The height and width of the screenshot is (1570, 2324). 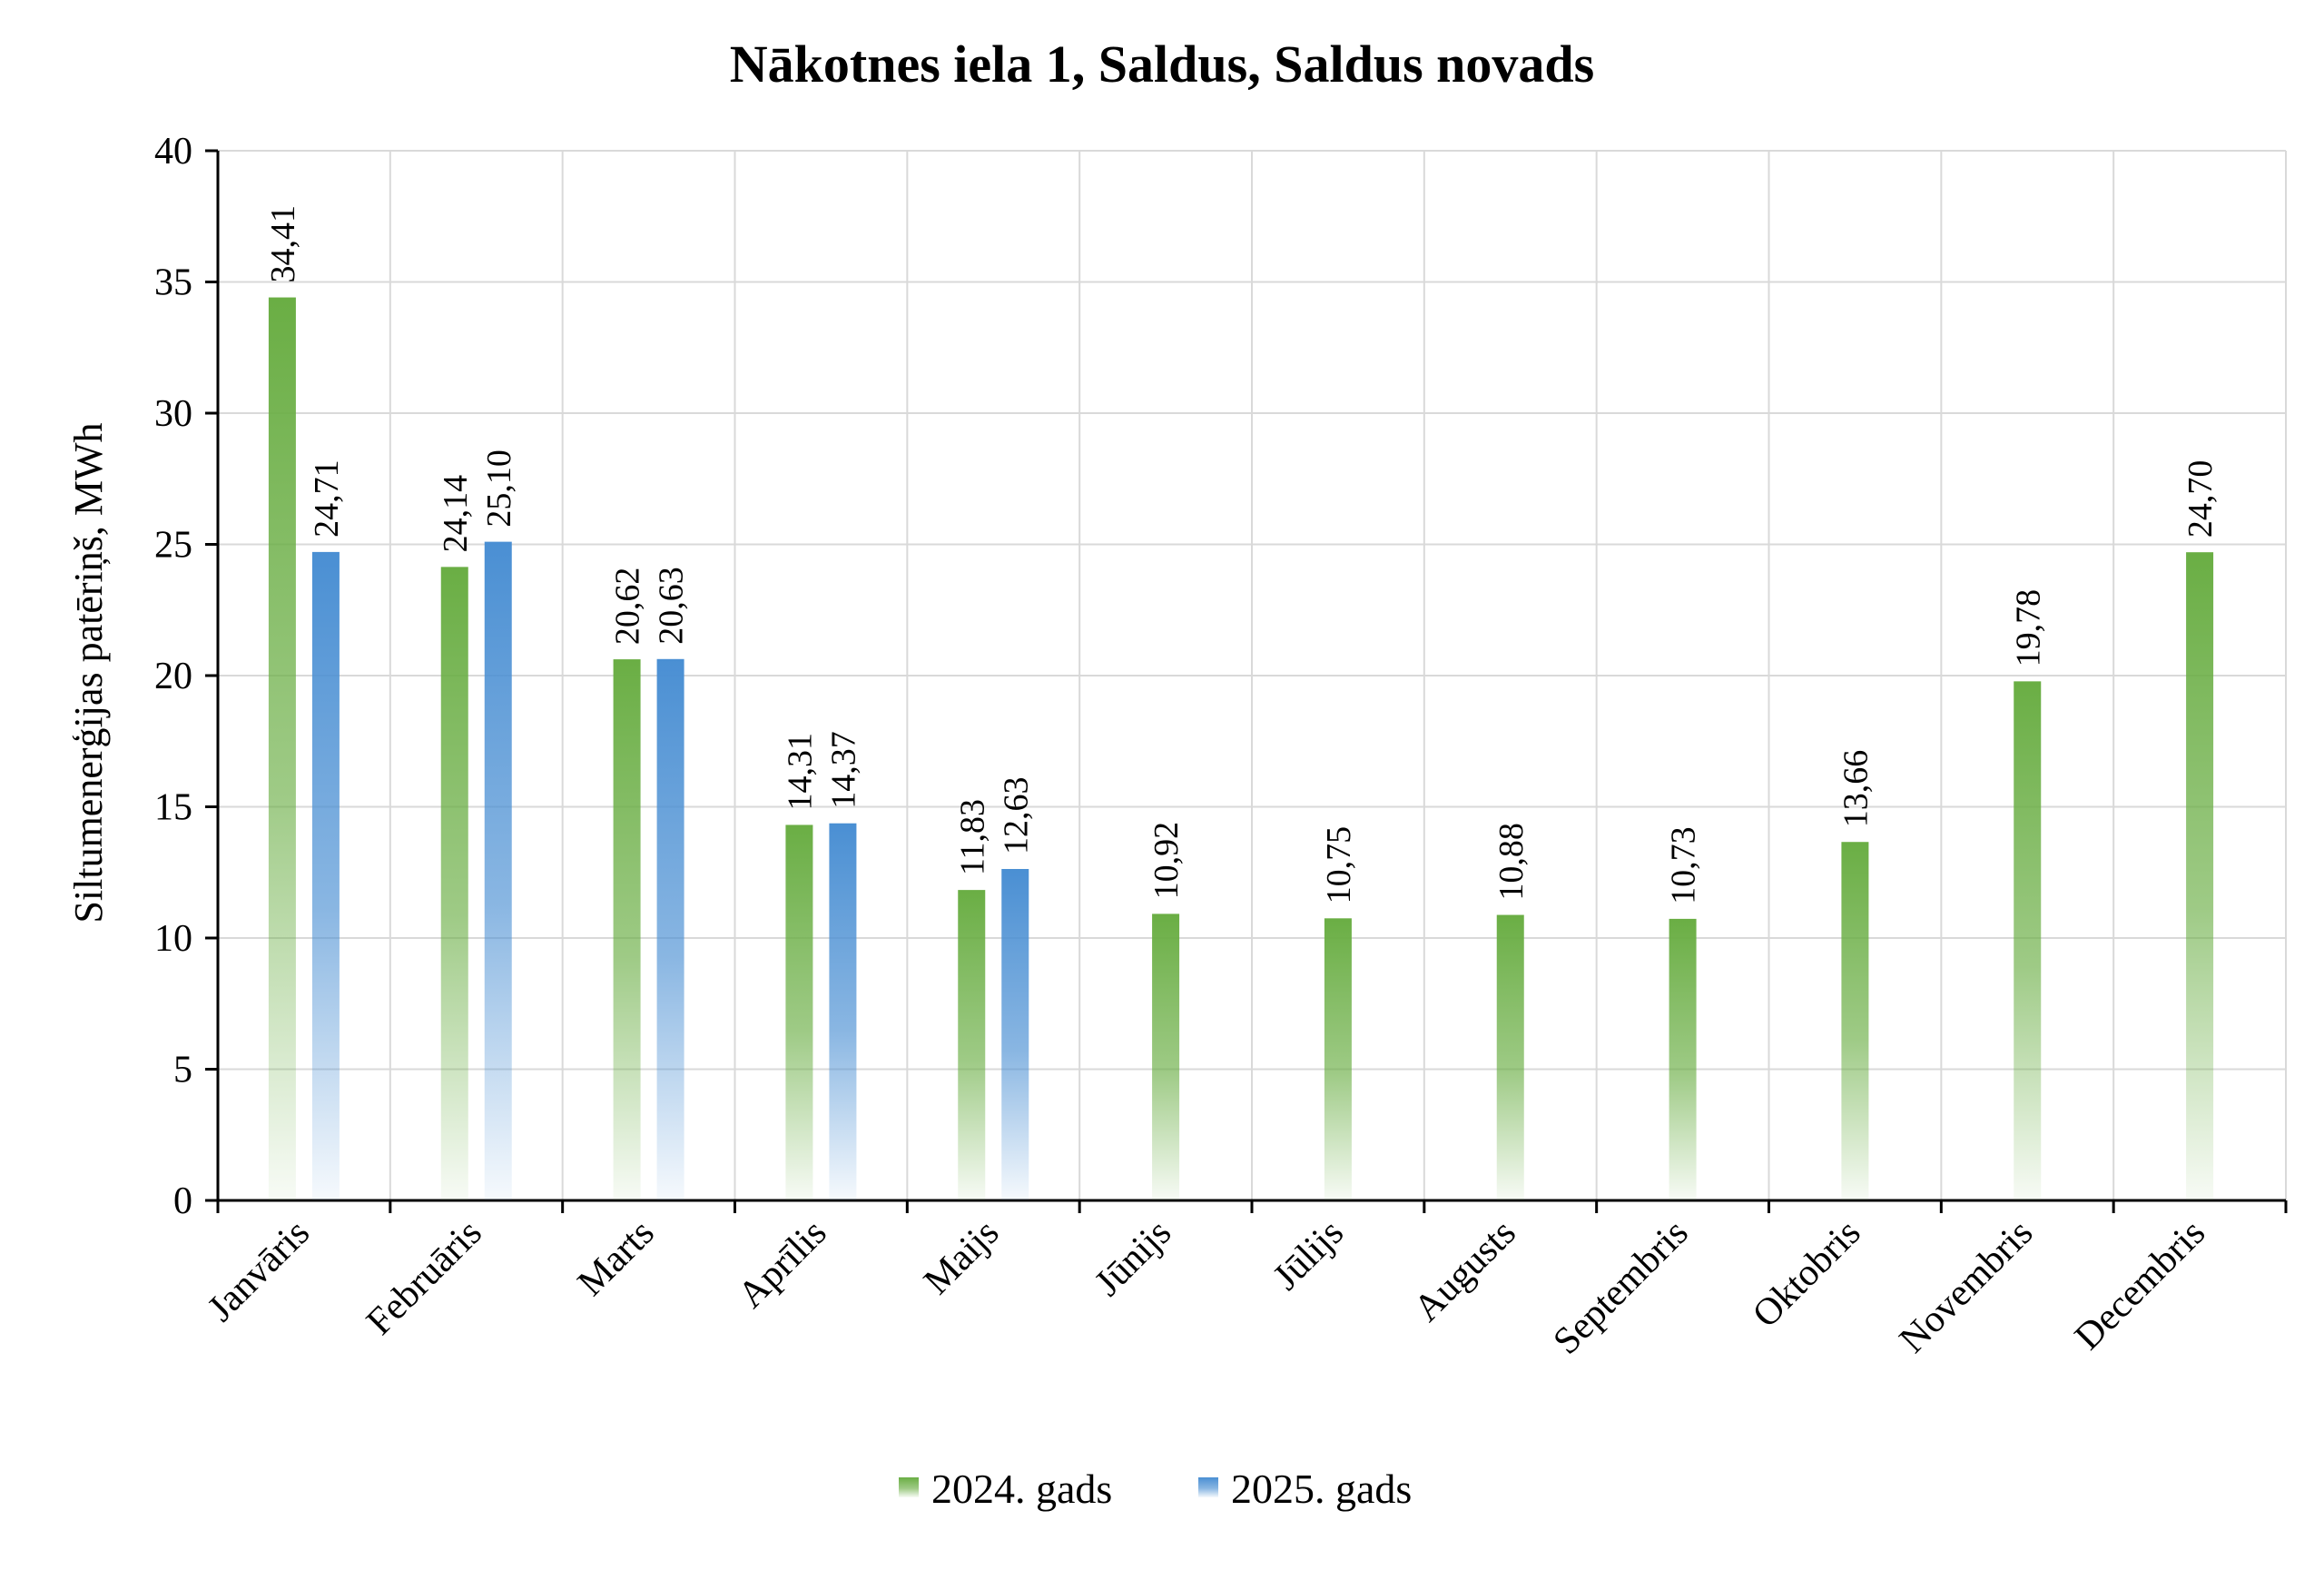 I want to click on data-label: 34,41, so click(x=283, y=244).